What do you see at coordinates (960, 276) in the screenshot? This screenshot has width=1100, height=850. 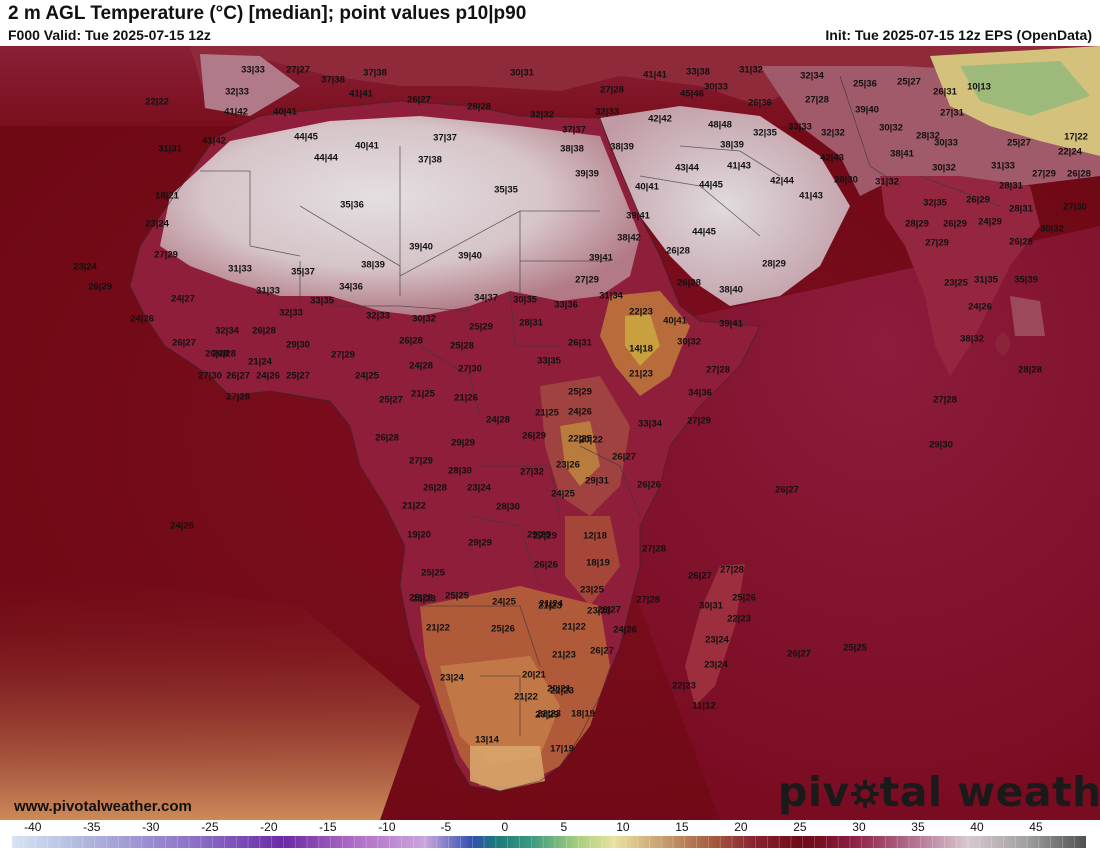 I see `india-land` at bounding box center [960, 276].